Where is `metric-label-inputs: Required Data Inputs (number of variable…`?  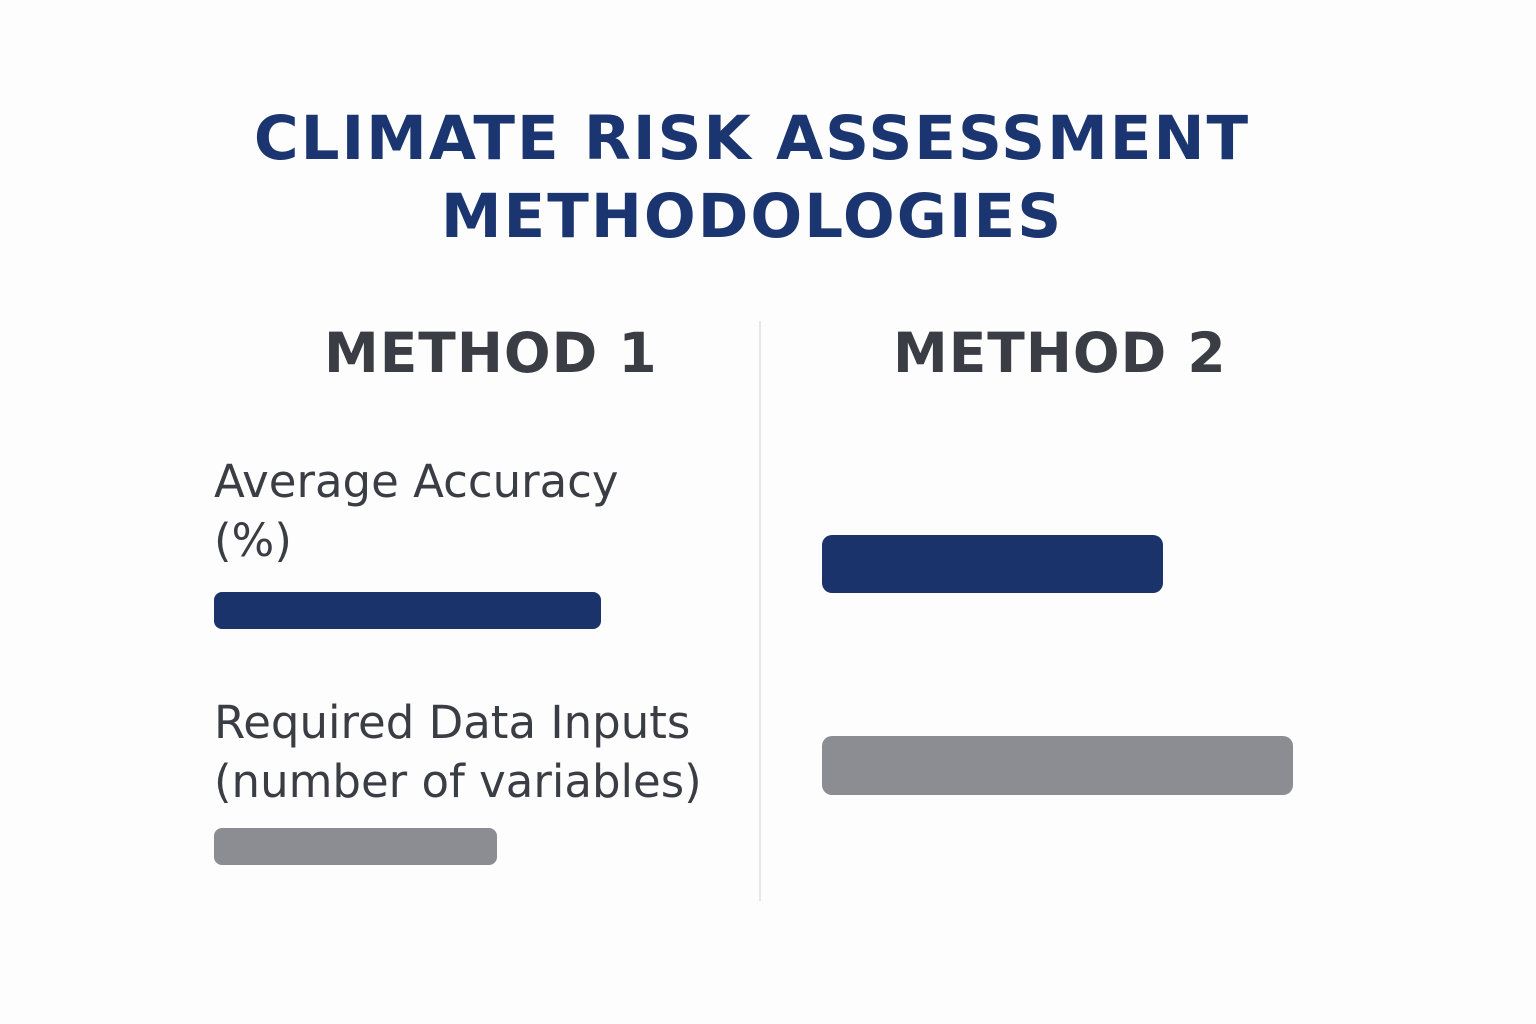
metric-label-inputs: Required Data Inputs (number of variable… is located at coordinates (458, 752).